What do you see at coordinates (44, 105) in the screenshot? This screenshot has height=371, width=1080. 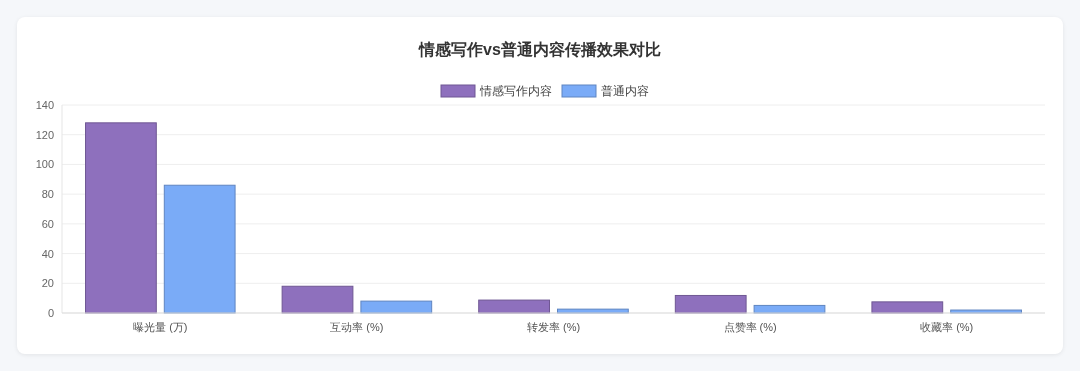 I see `y-tick-label: 140` at bounding box center [44, 105].